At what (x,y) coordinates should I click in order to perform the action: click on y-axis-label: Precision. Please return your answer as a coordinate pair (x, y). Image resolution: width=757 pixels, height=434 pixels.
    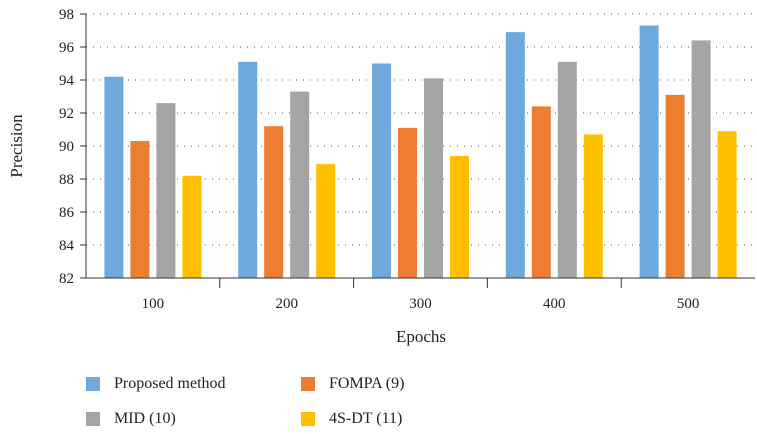
    Looking at the image, I should click on (16, 146).